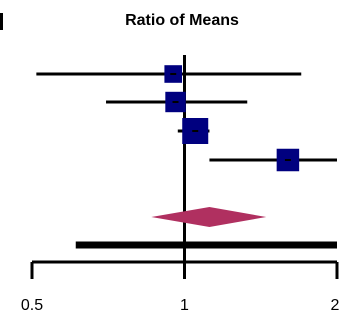 This screenshot has width=341, height=320. Describe the element at coordinates (182, 20) in the screenshot. I see `chart-title: Ratio of Means` at that location.